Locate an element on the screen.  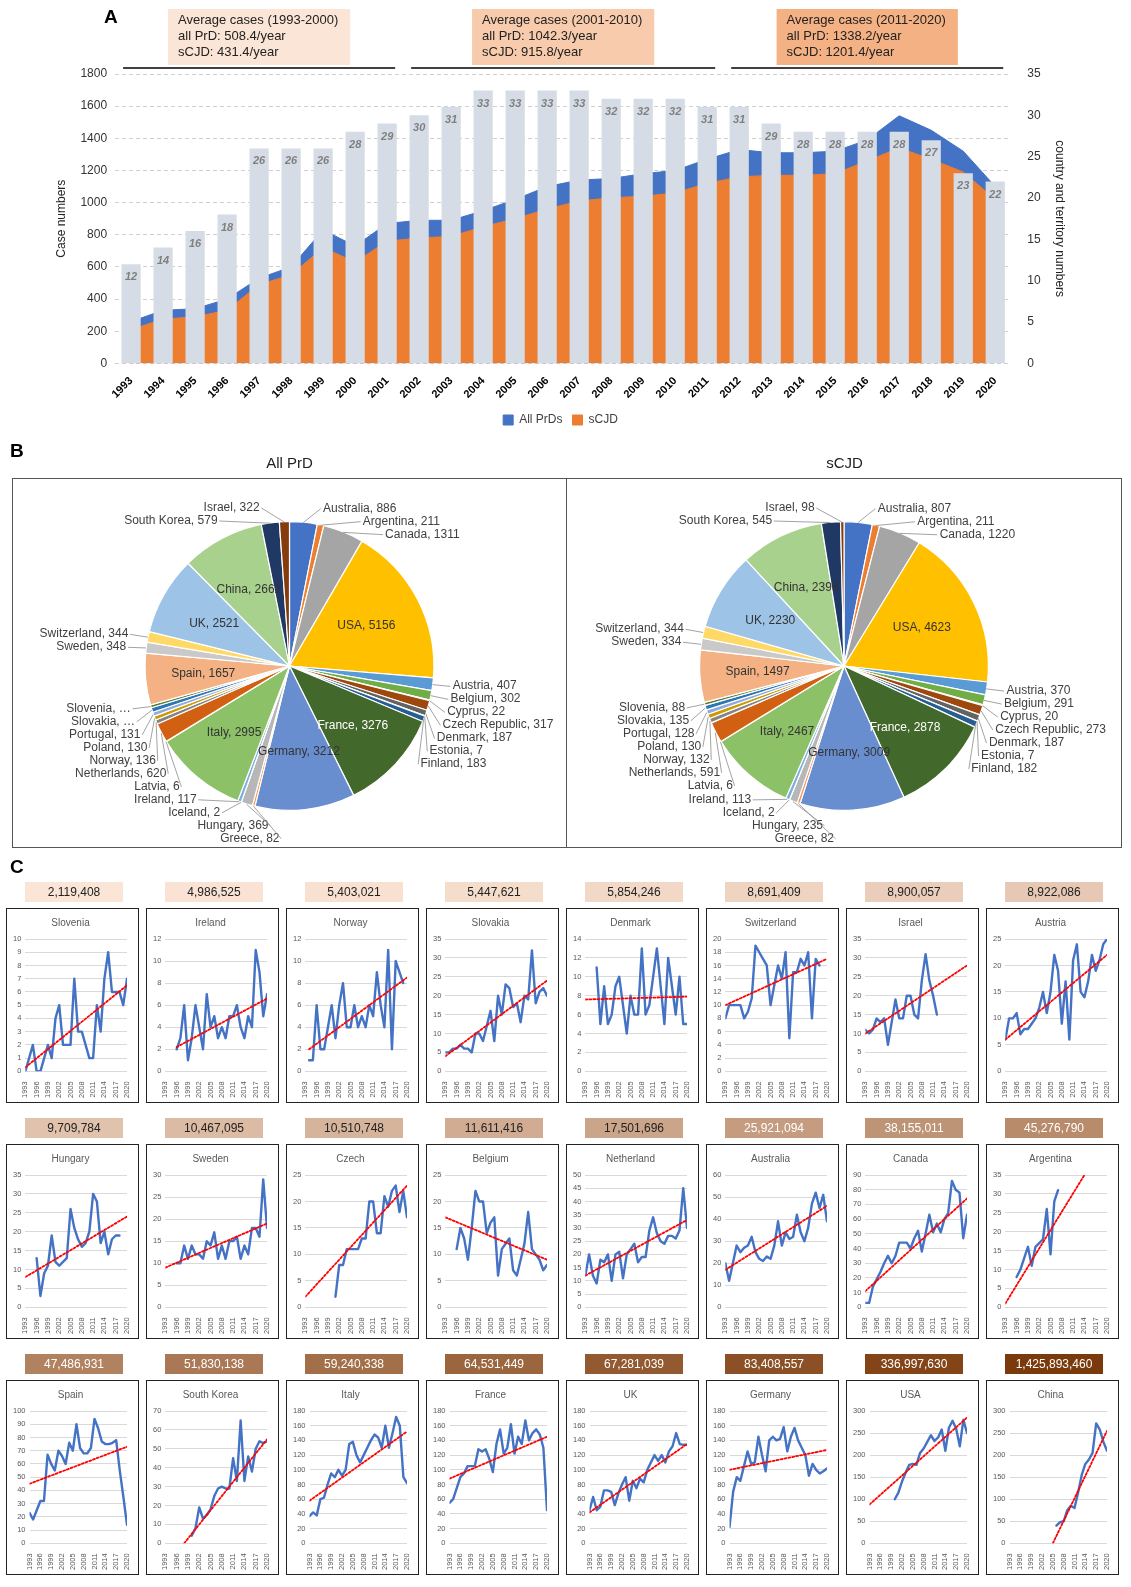
text: 17,501,696 is located at coordinates (634, 1128).